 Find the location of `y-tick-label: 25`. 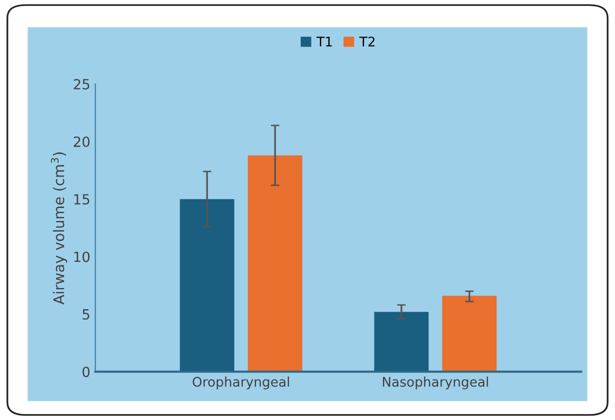

y-tick-label: 25 is located at coordinates (82, 84).